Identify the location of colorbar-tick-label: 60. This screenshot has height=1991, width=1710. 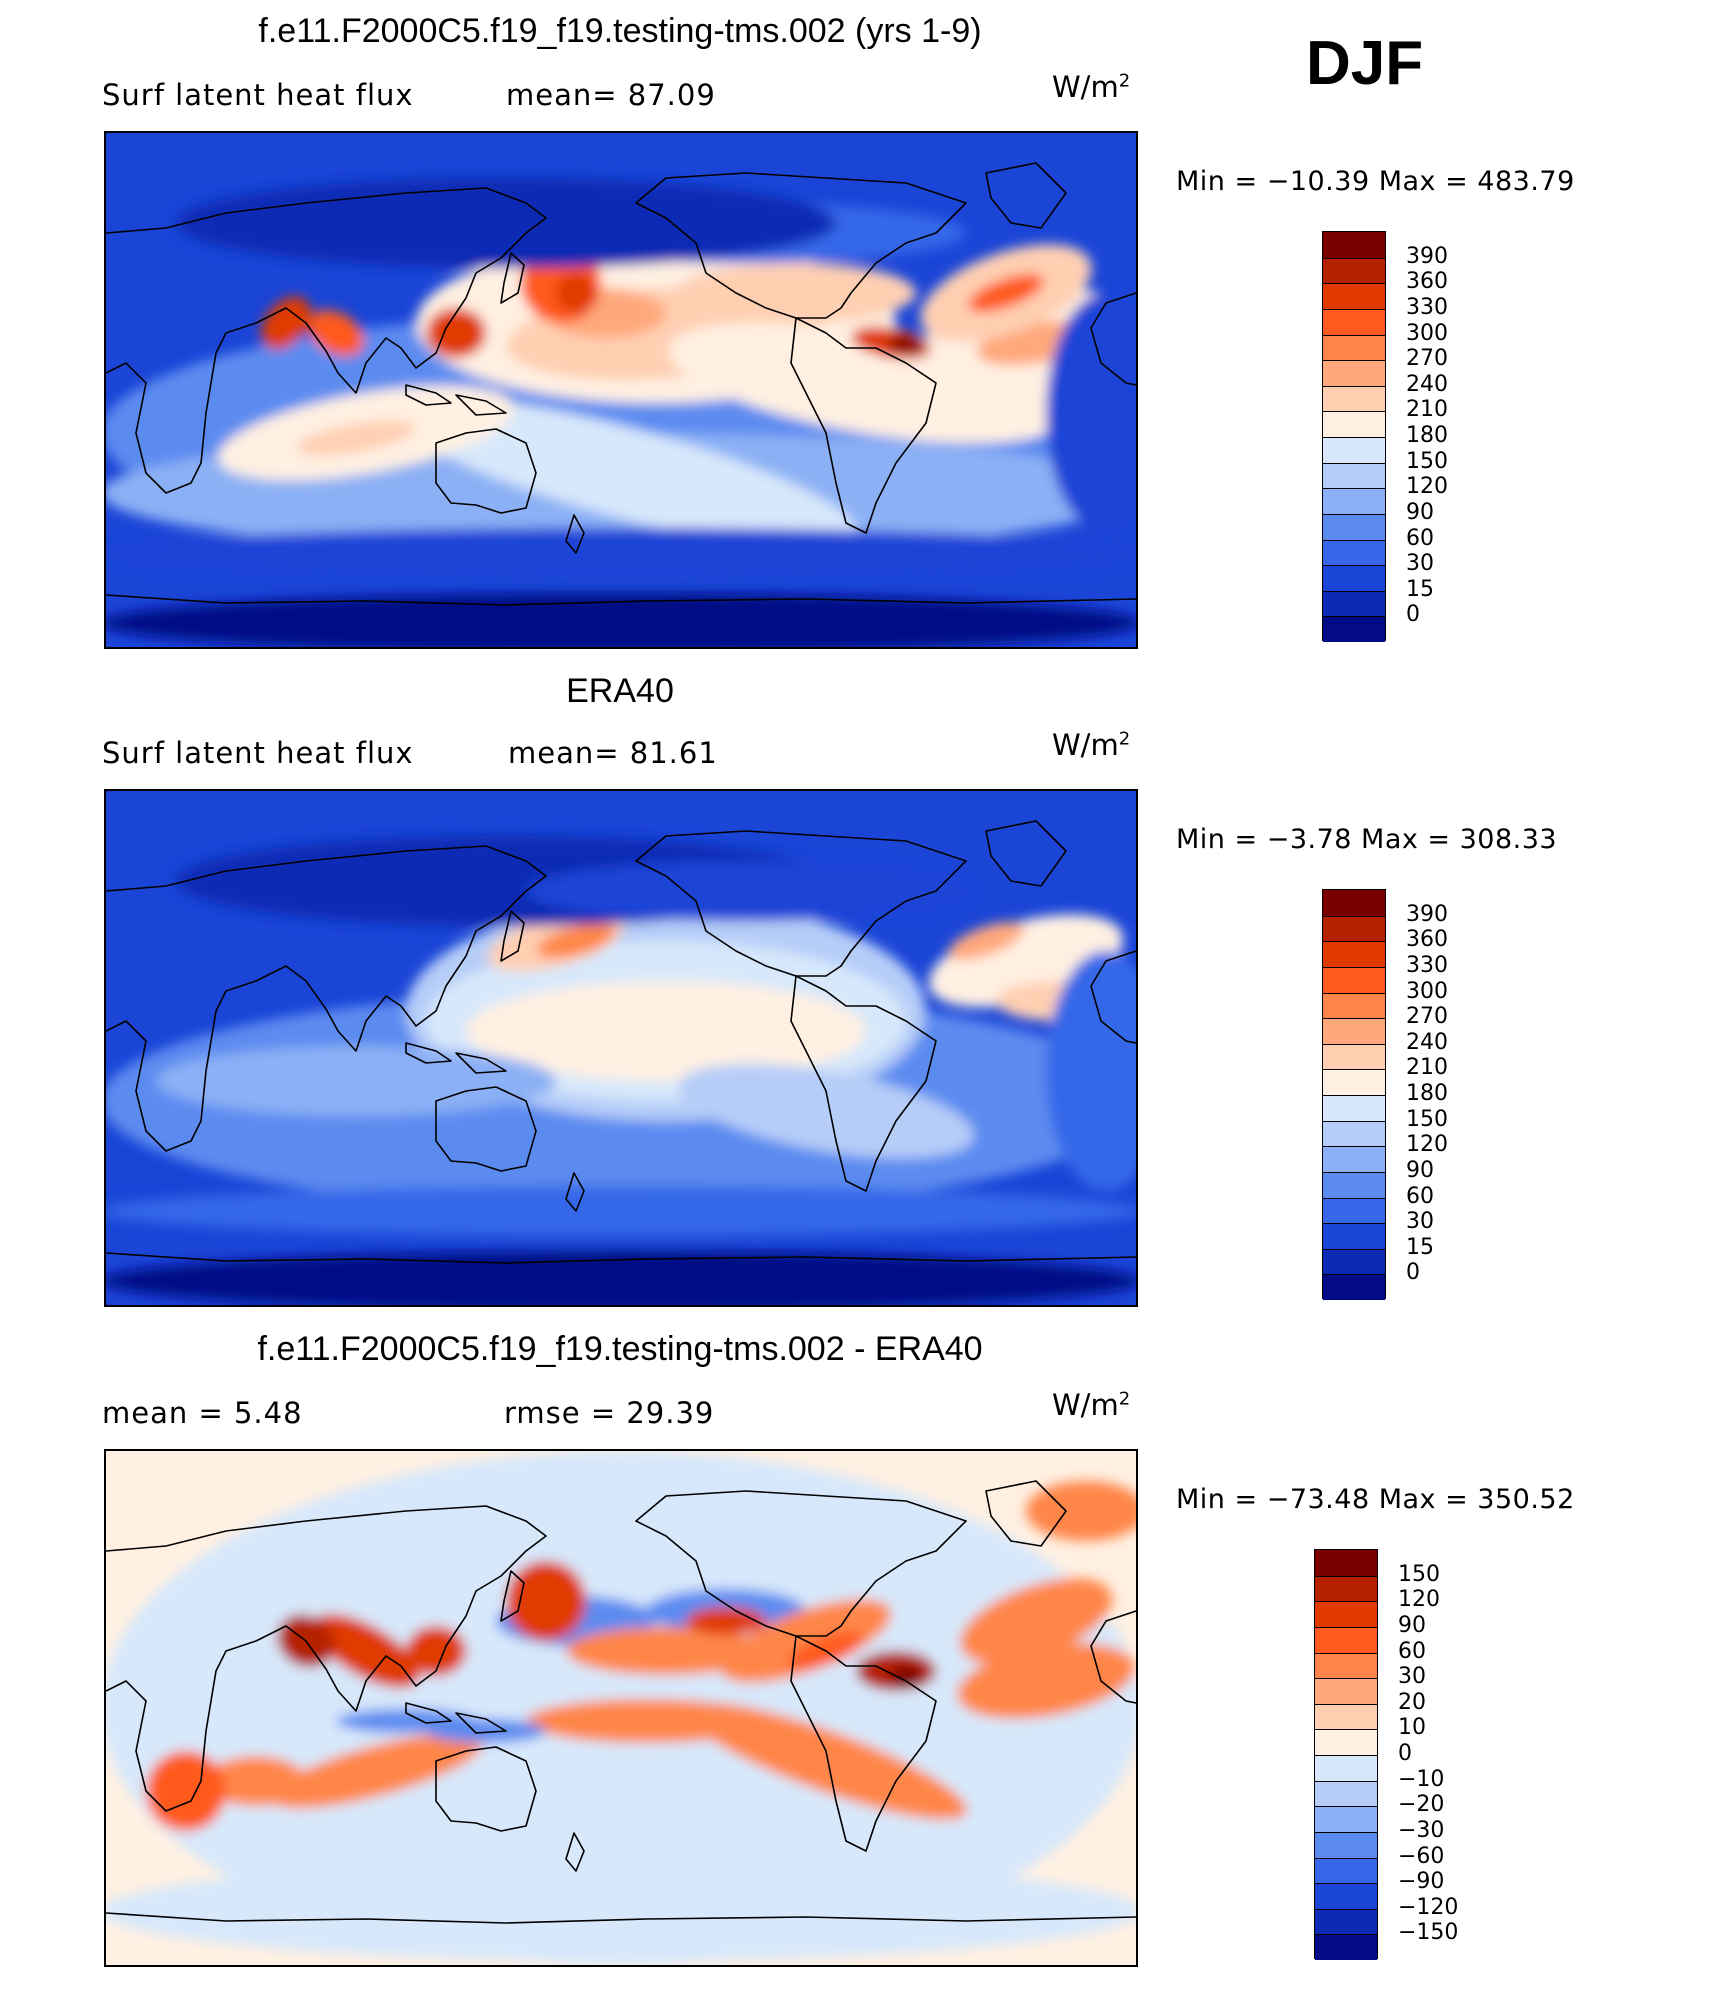
(1420, 1196).